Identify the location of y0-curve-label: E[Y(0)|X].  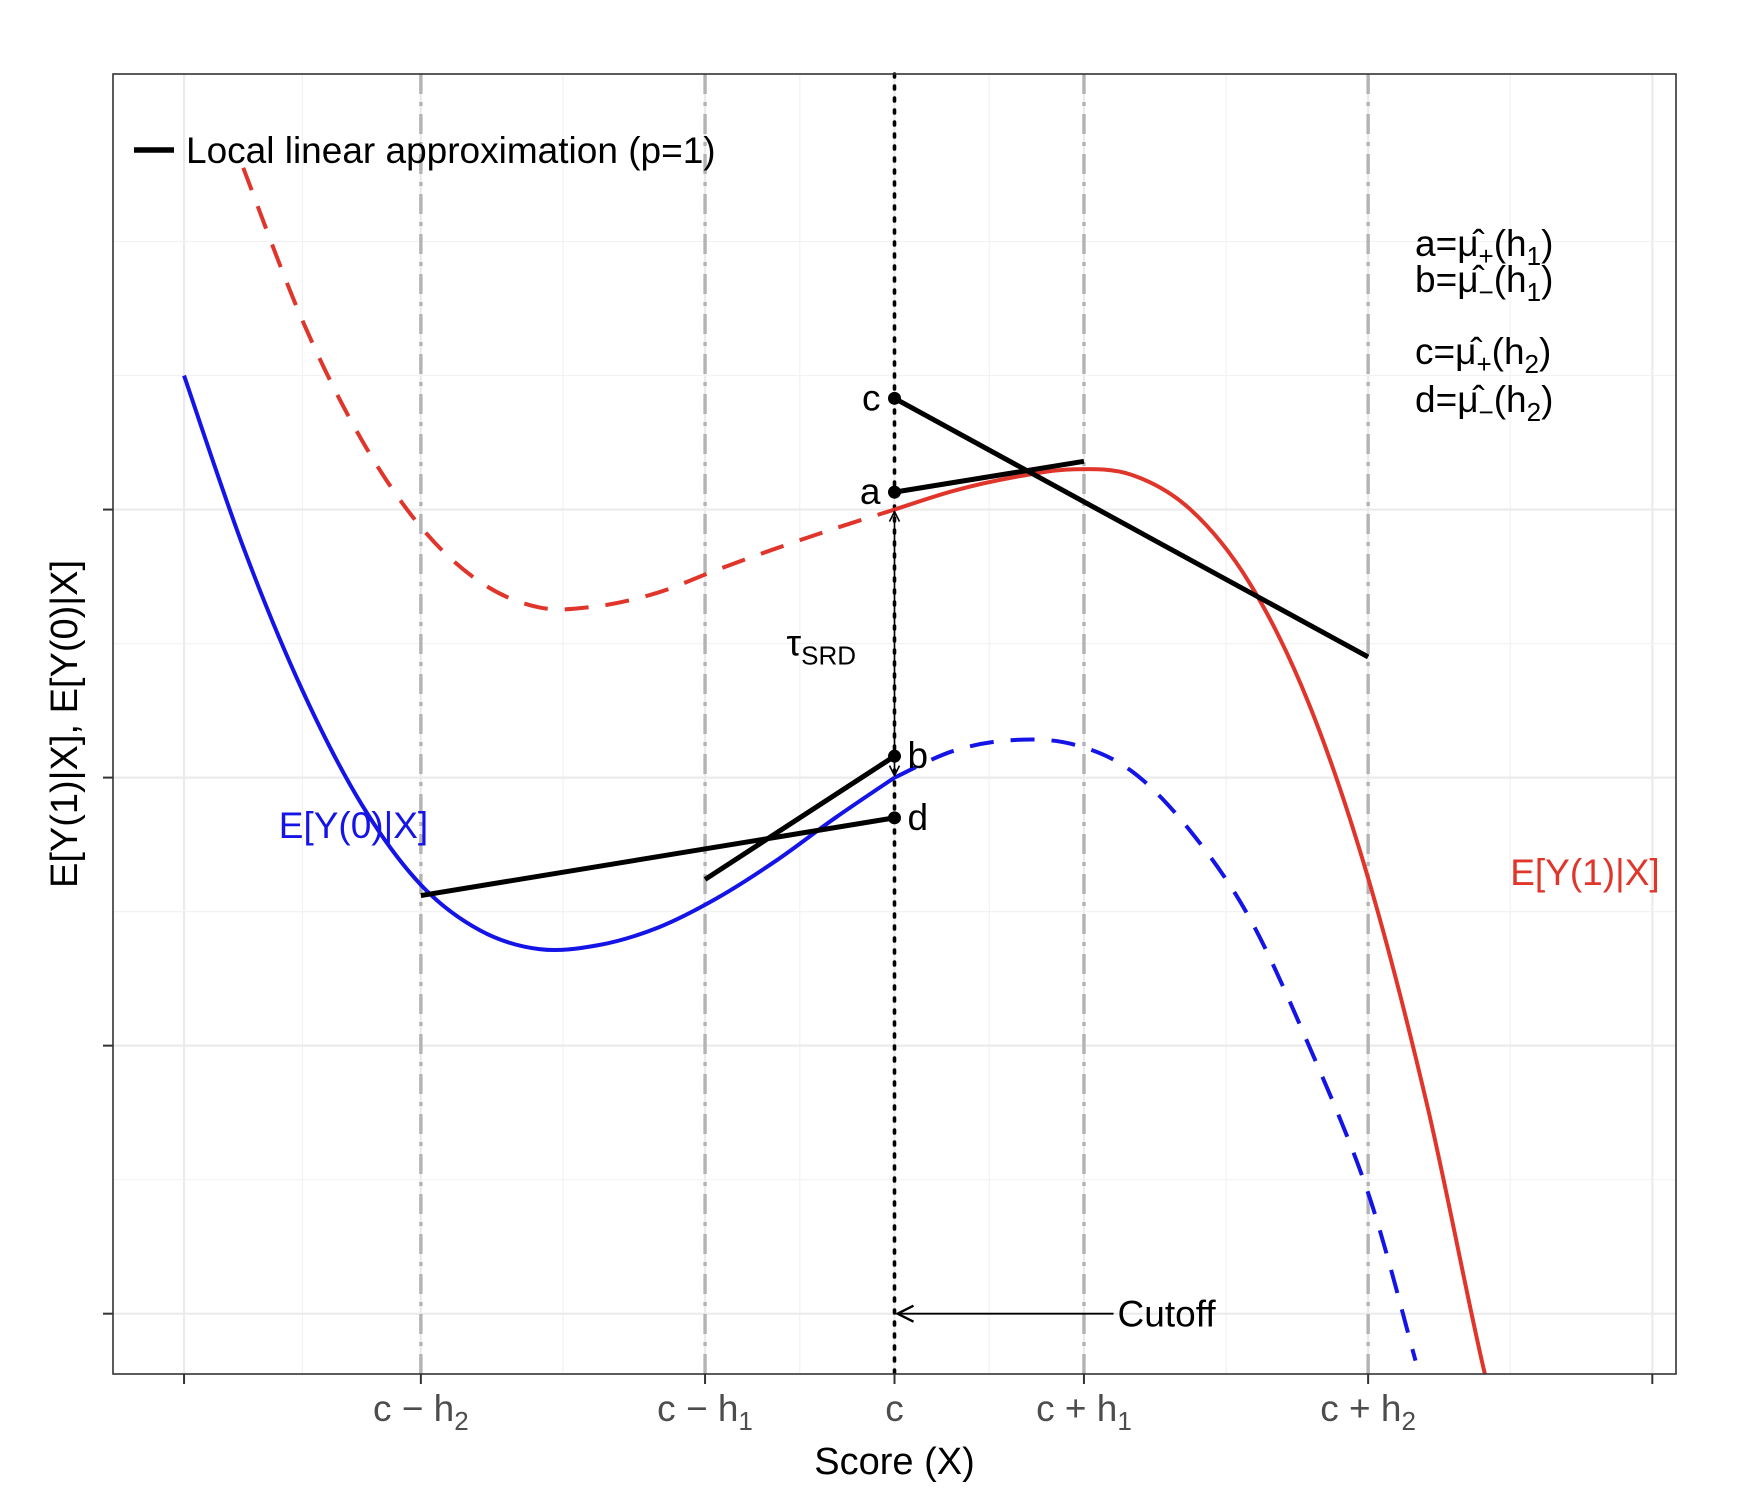
(353, 825).